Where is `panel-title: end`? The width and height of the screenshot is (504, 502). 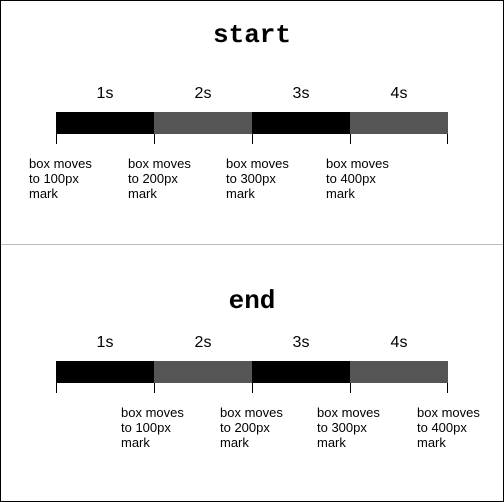
panel-title: end is located at coordinates (252, 301).